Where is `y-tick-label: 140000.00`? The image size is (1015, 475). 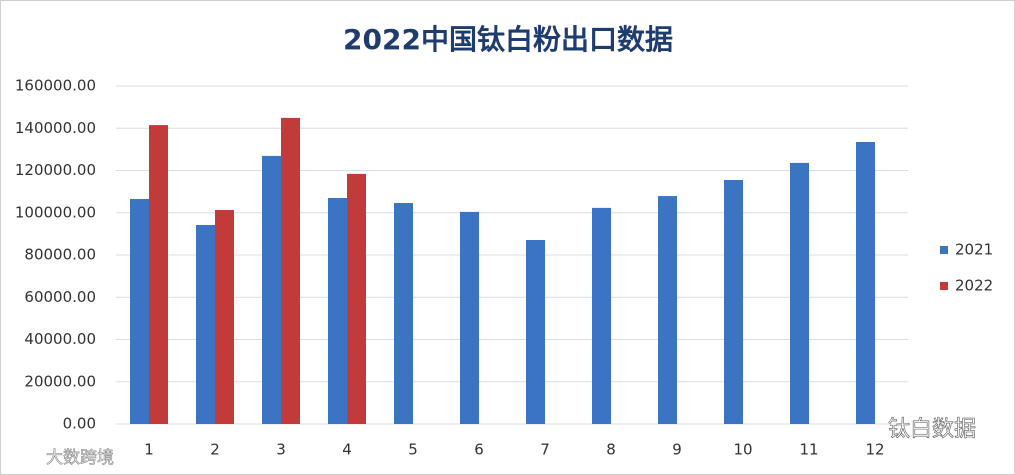
y-tick-label: 140000.00 is located at coordinates (55, 128).